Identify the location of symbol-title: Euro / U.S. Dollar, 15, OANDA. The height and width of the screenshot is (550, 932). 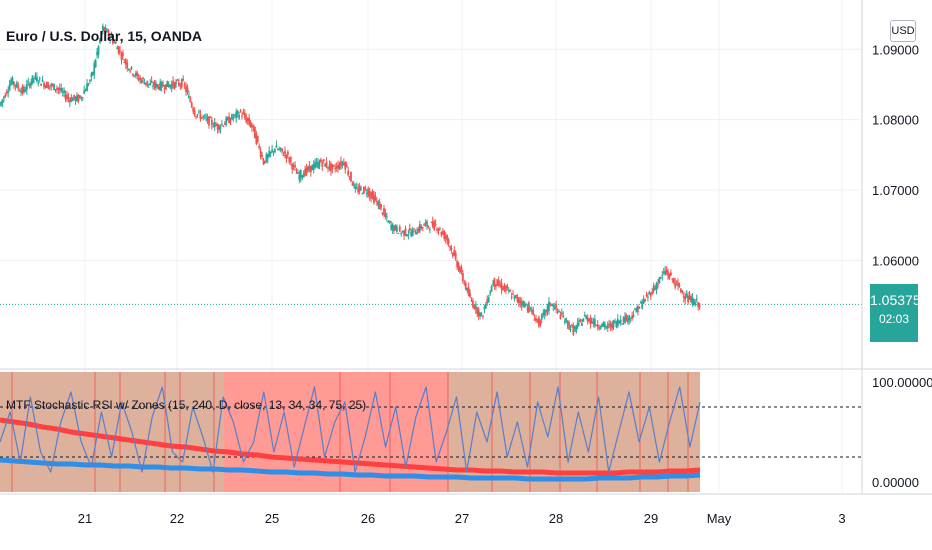
(104, 36).